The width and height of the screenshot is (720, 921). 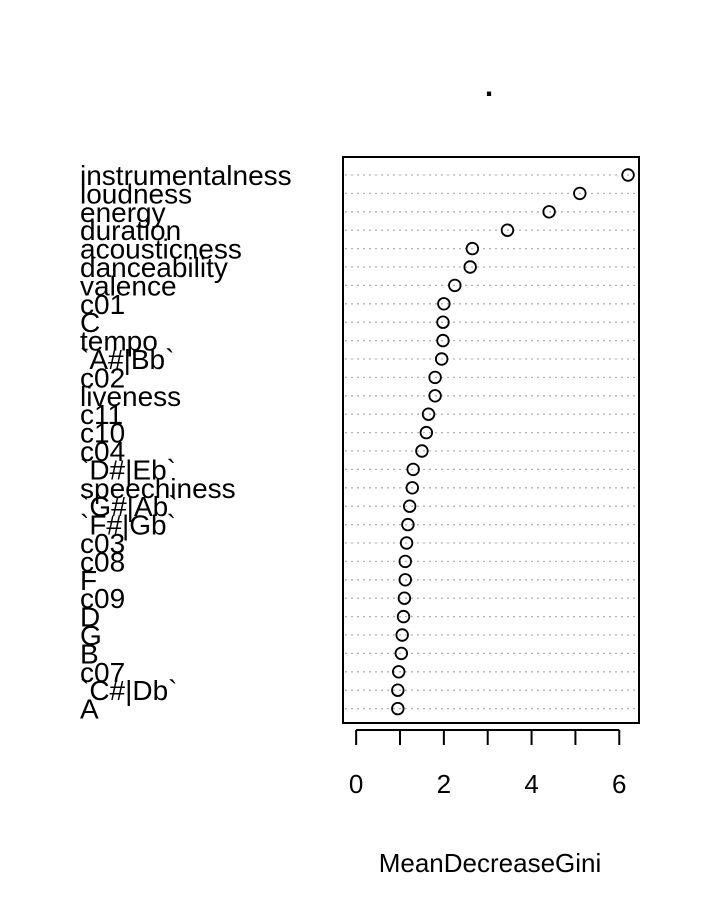 I want to click on category-label: G, so click(x=91, y=635).